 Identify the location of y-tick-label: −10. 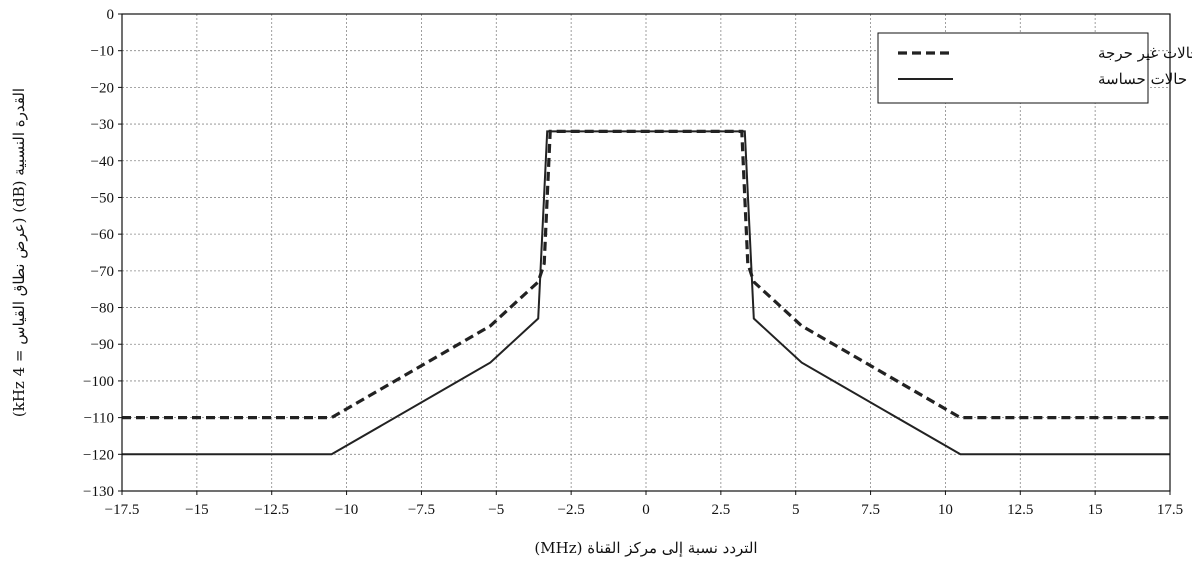
(102, 52).